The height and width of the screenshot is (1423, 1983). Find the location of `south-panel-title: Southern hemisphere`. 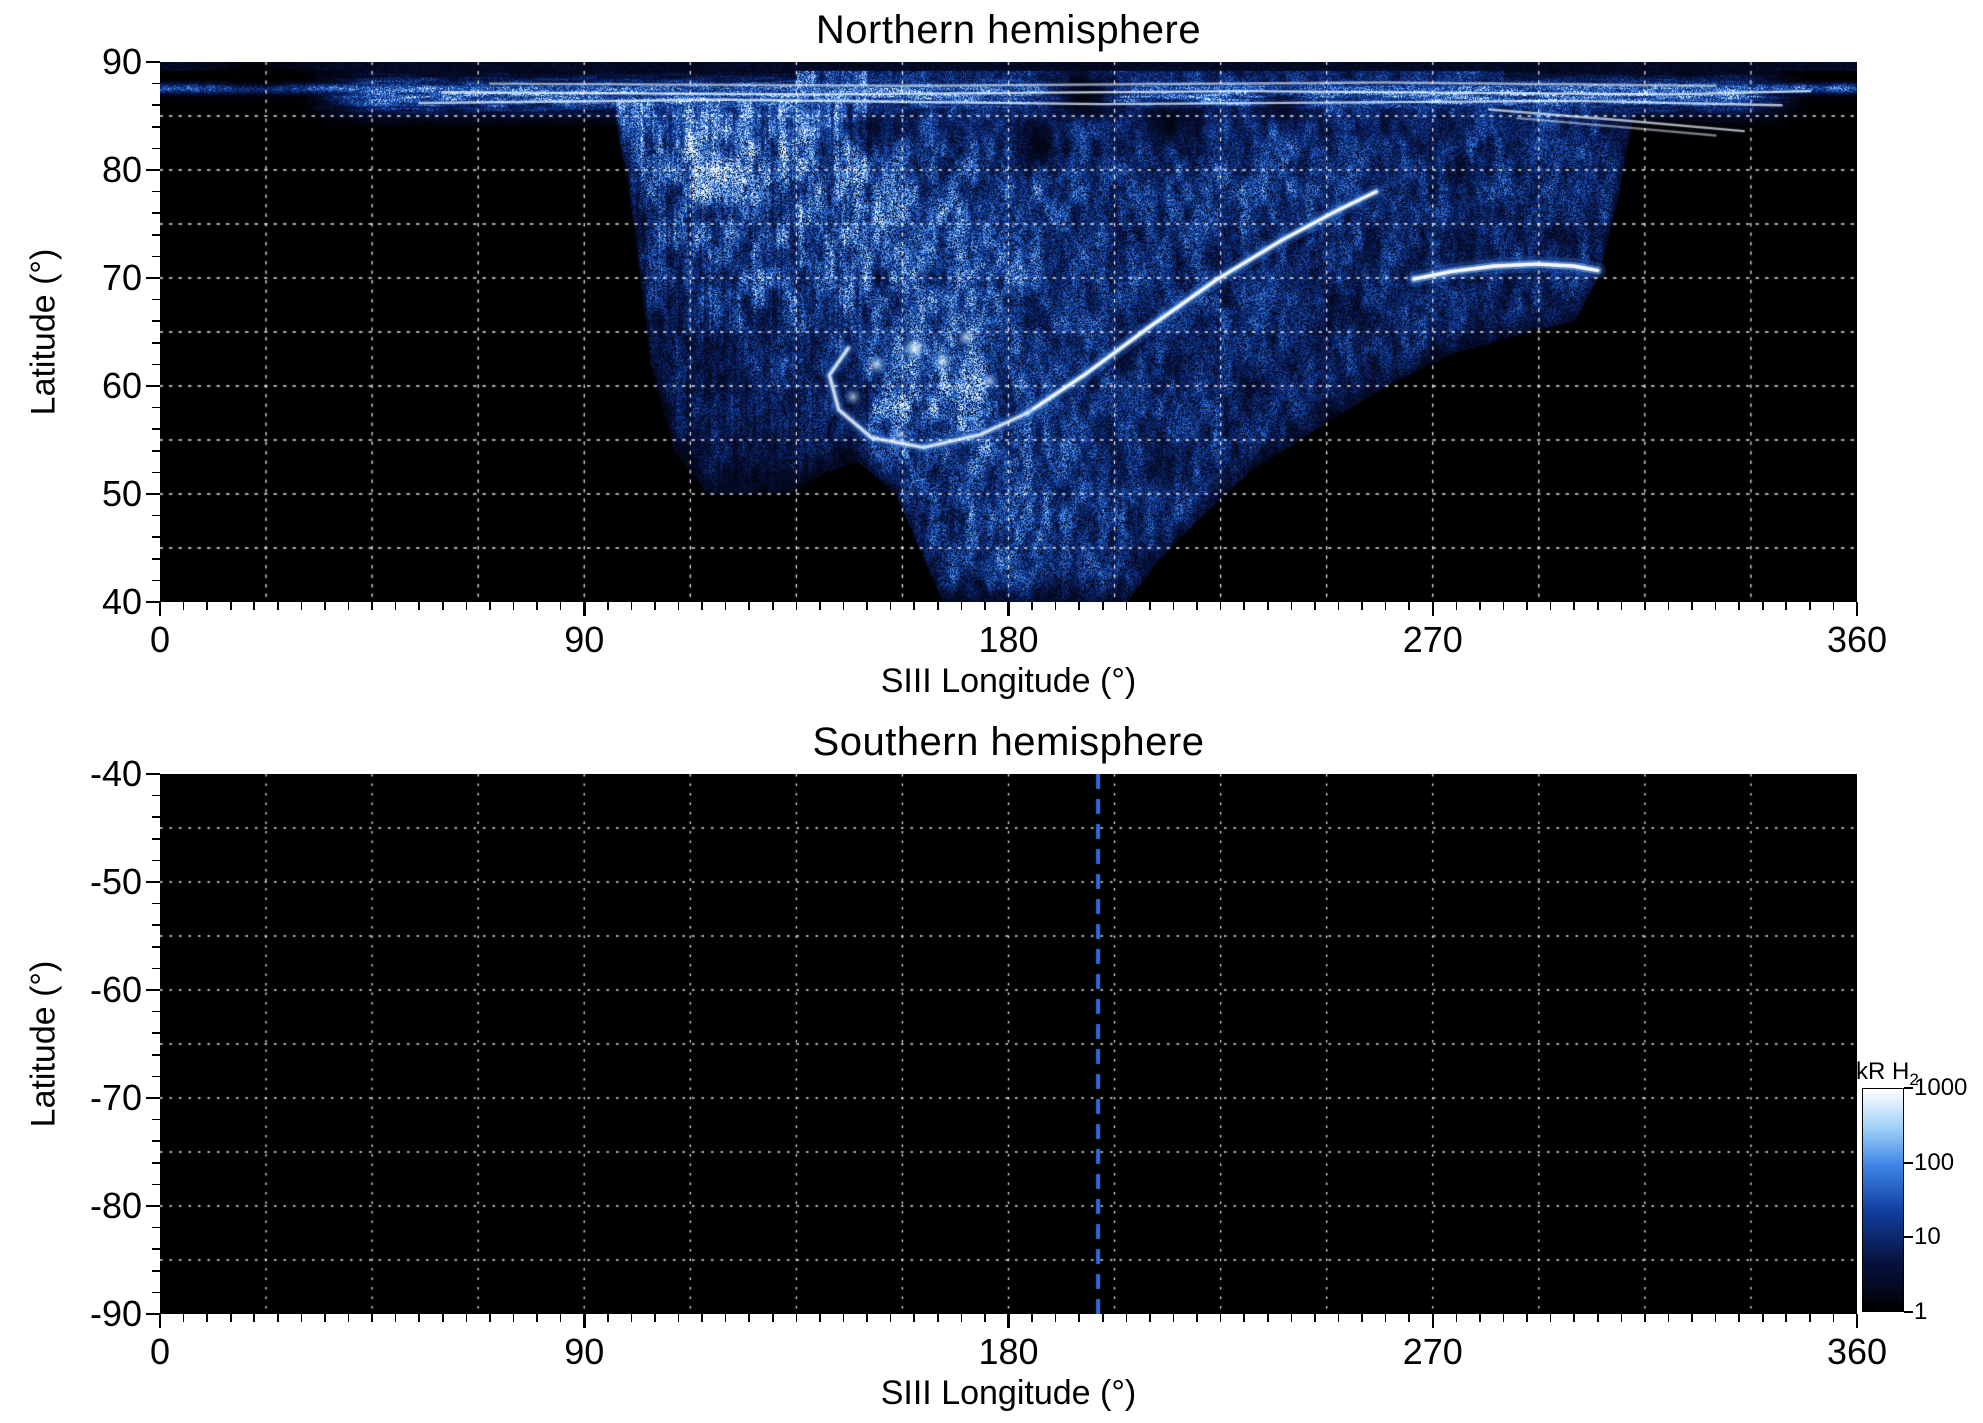

south-panel-title: Southern hemisphere is located at coordinates (1008, 742).